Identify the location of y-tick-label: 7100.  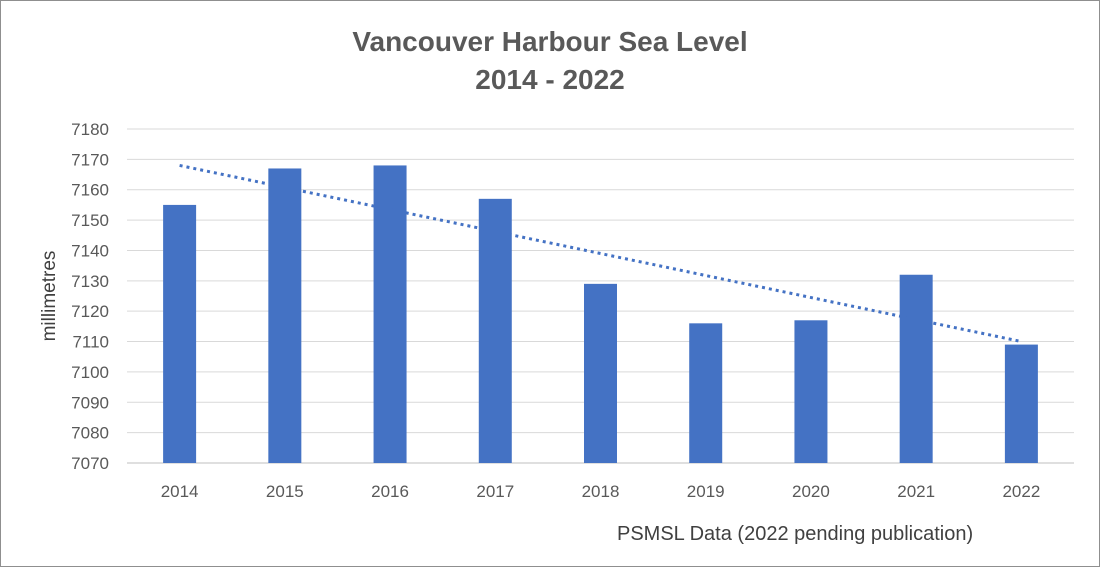
(90, 372).